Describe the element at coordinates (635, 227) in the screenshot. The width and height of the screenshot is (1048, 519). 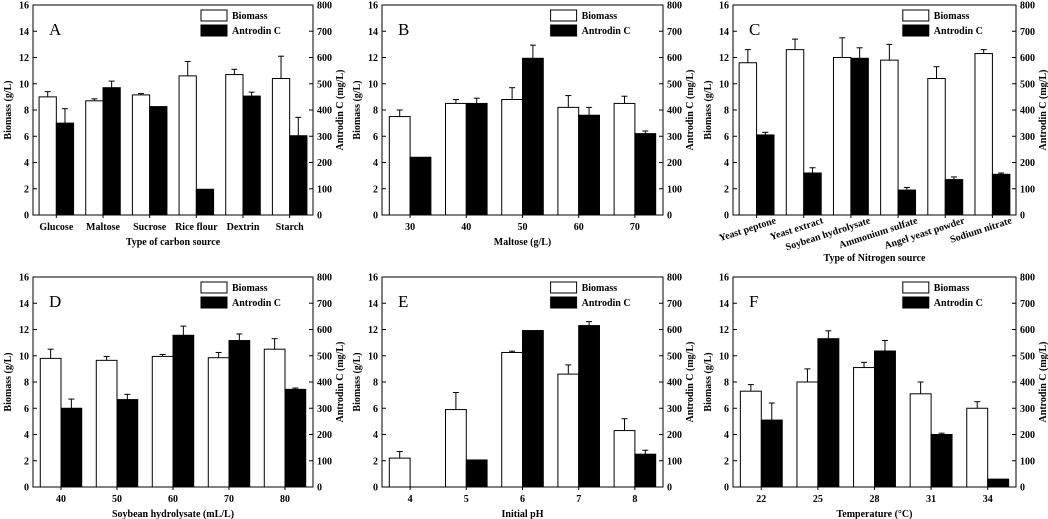
I see `x-tick-label: 70` at that location.